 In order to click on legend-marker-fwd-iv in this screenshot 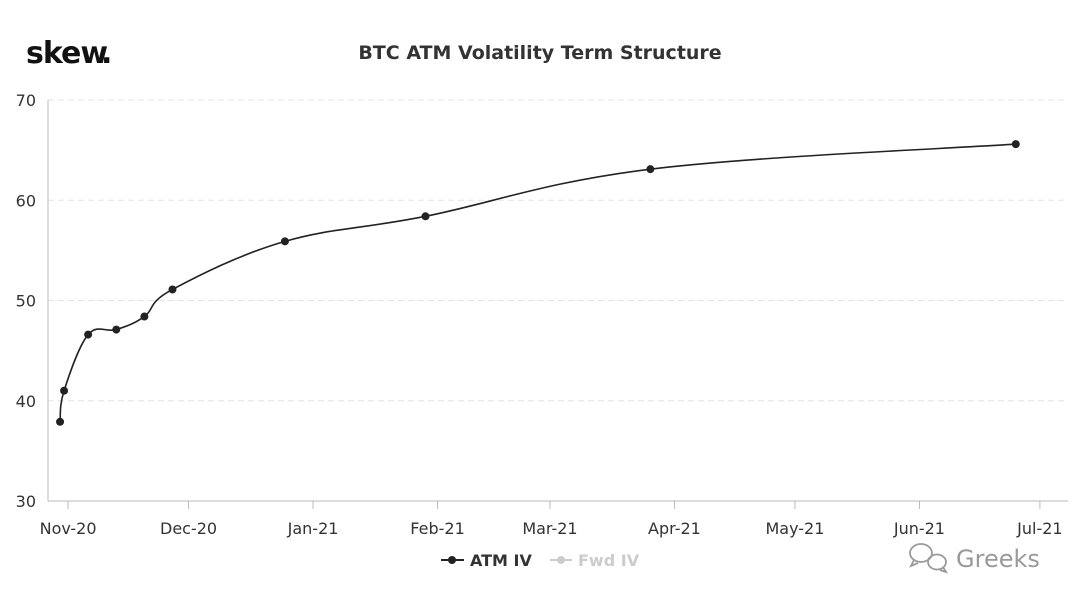, I will do `click(561, 560)`.